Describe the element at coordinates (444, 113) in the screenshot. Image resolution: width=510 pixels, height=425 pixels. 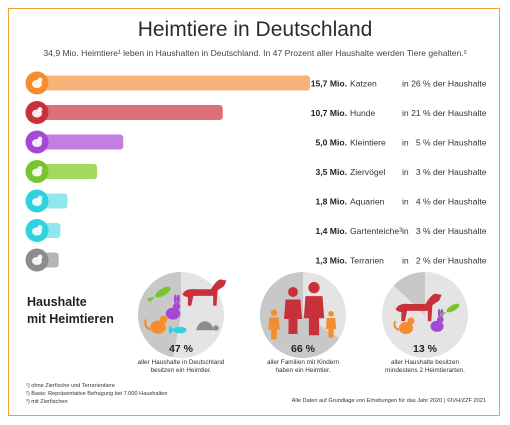
I see `bar-share-2: in 21 % der Haushalte` at that location.